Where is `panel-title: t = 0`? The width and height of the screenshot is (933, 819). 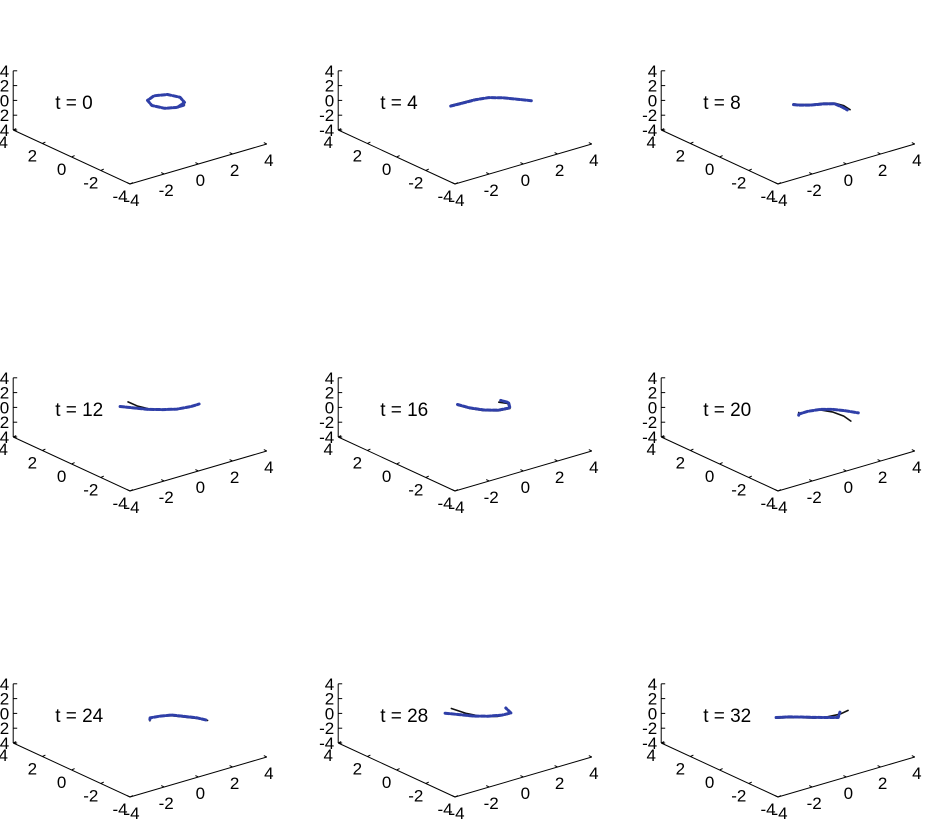 panel-title: t = 0 is located at coordinates (73, 103).